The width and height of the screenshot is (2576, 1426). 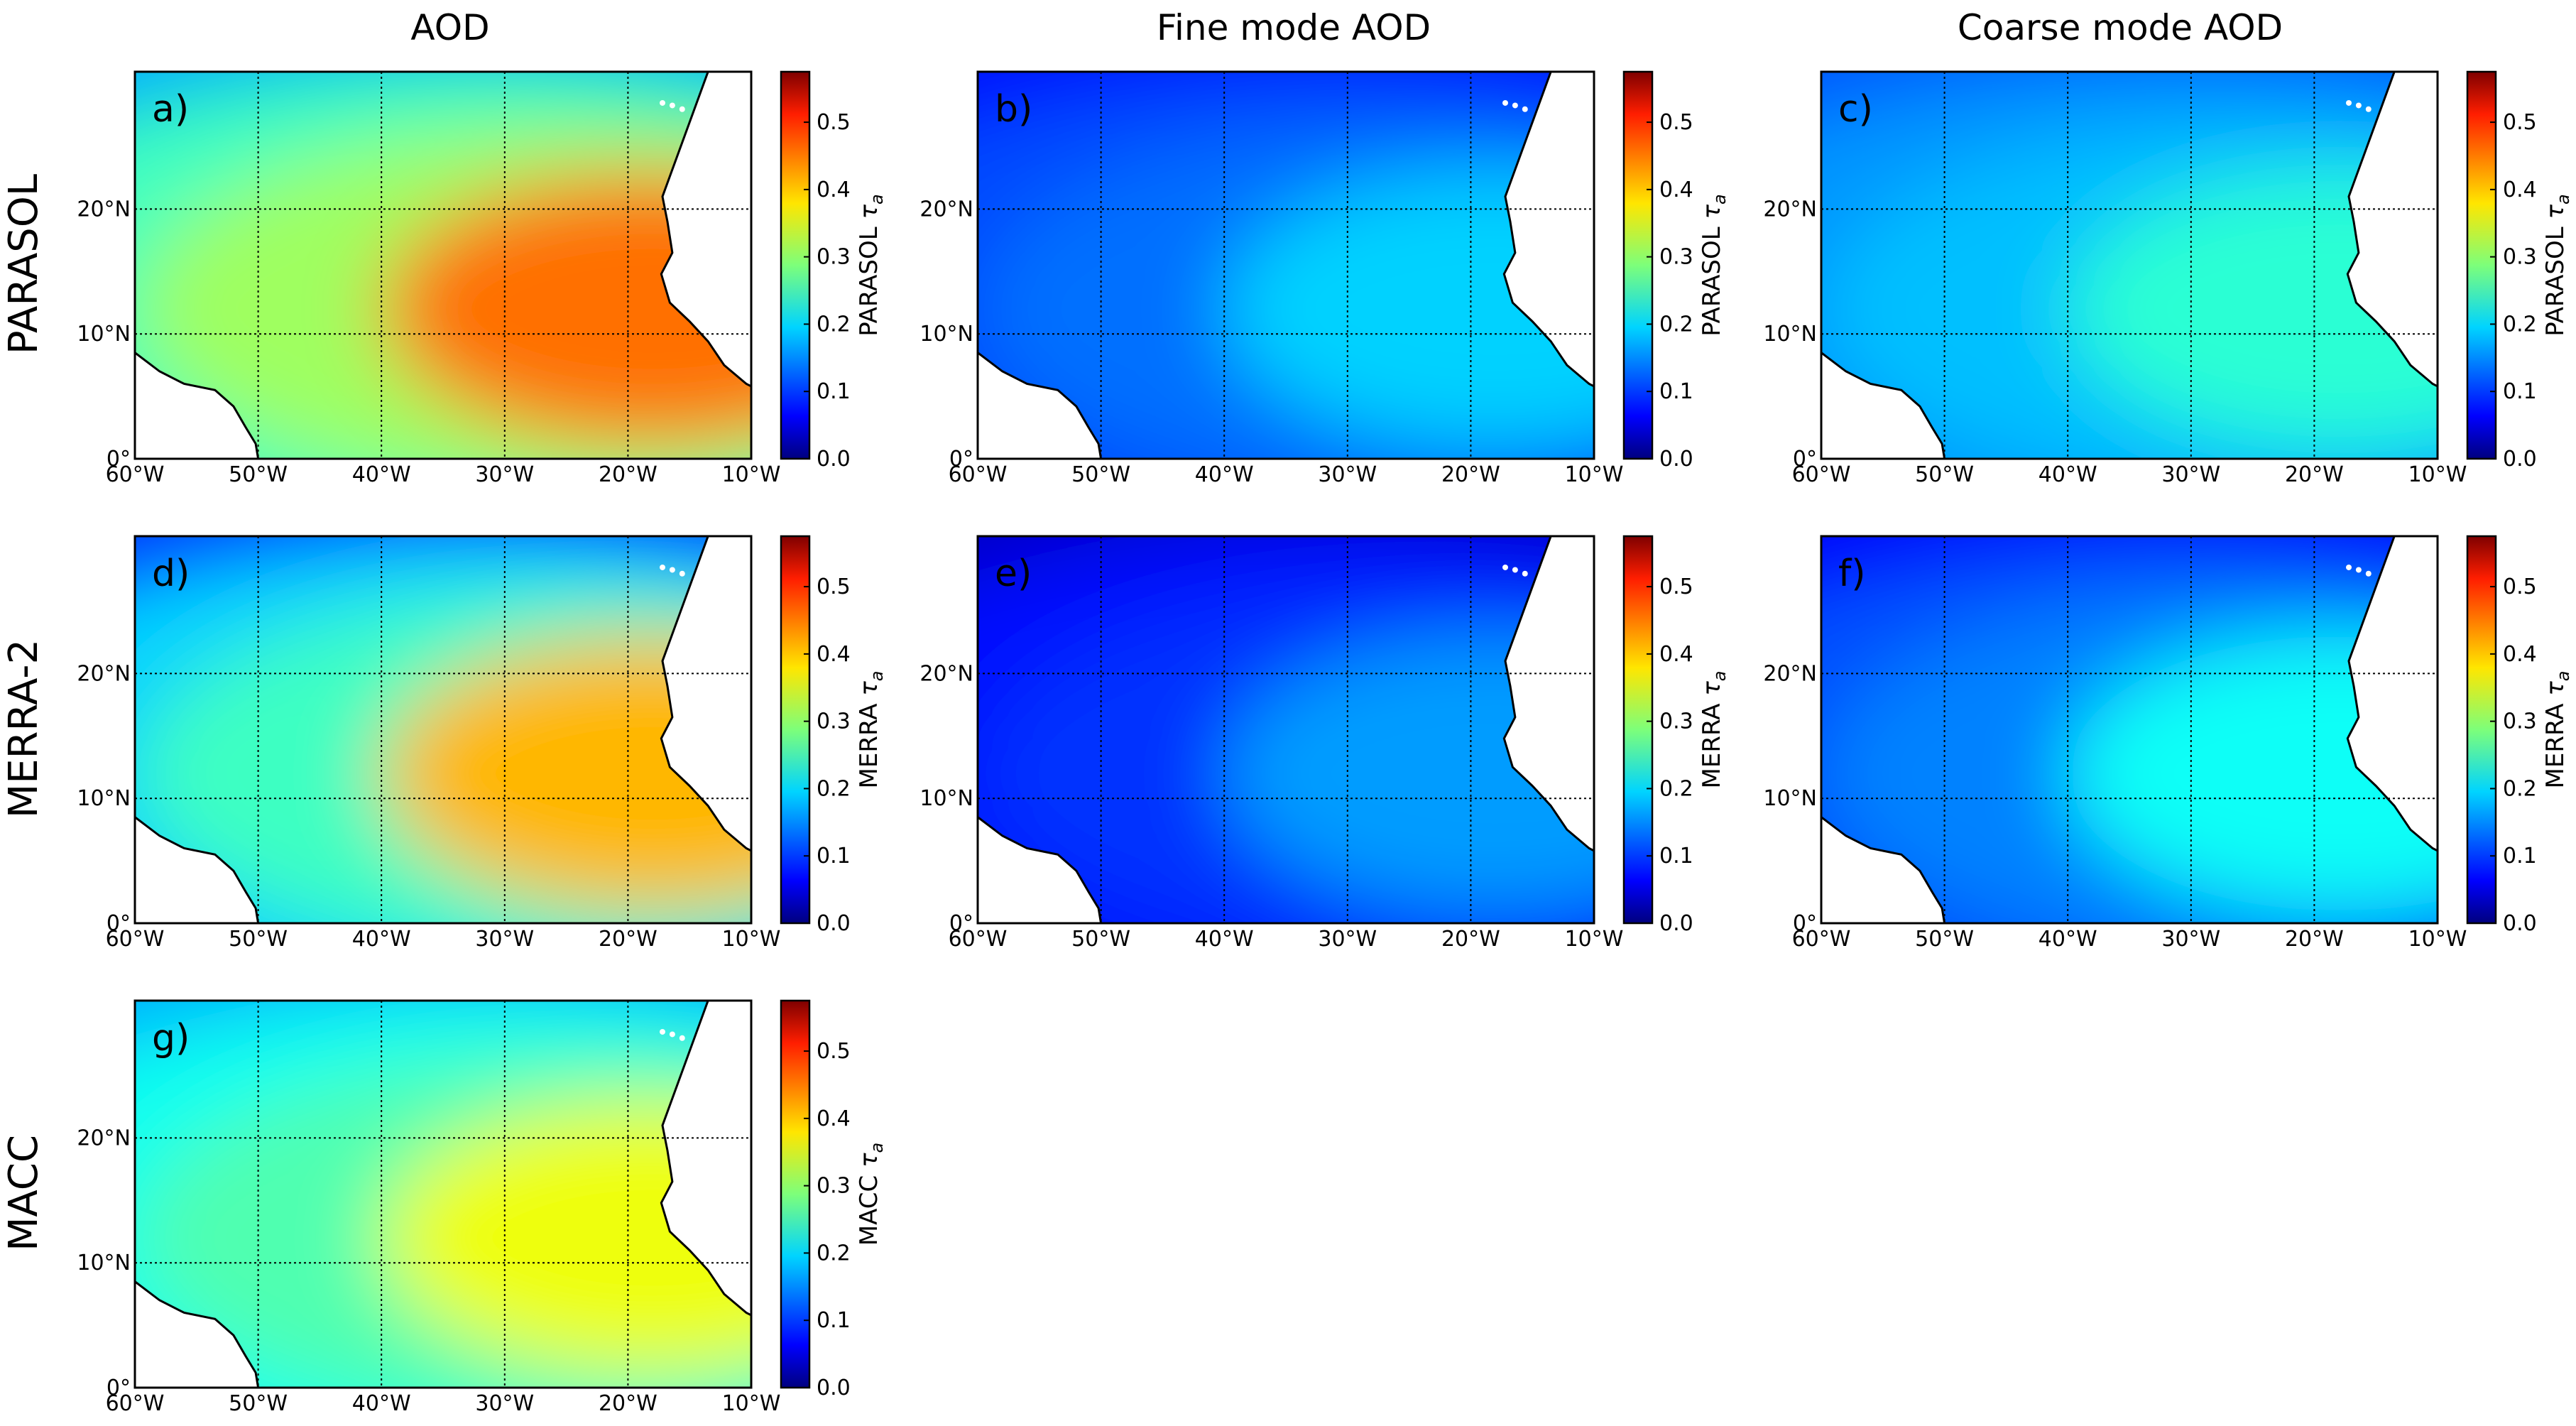 I want to click on panel-label: e), so click(x=1013, y=574).